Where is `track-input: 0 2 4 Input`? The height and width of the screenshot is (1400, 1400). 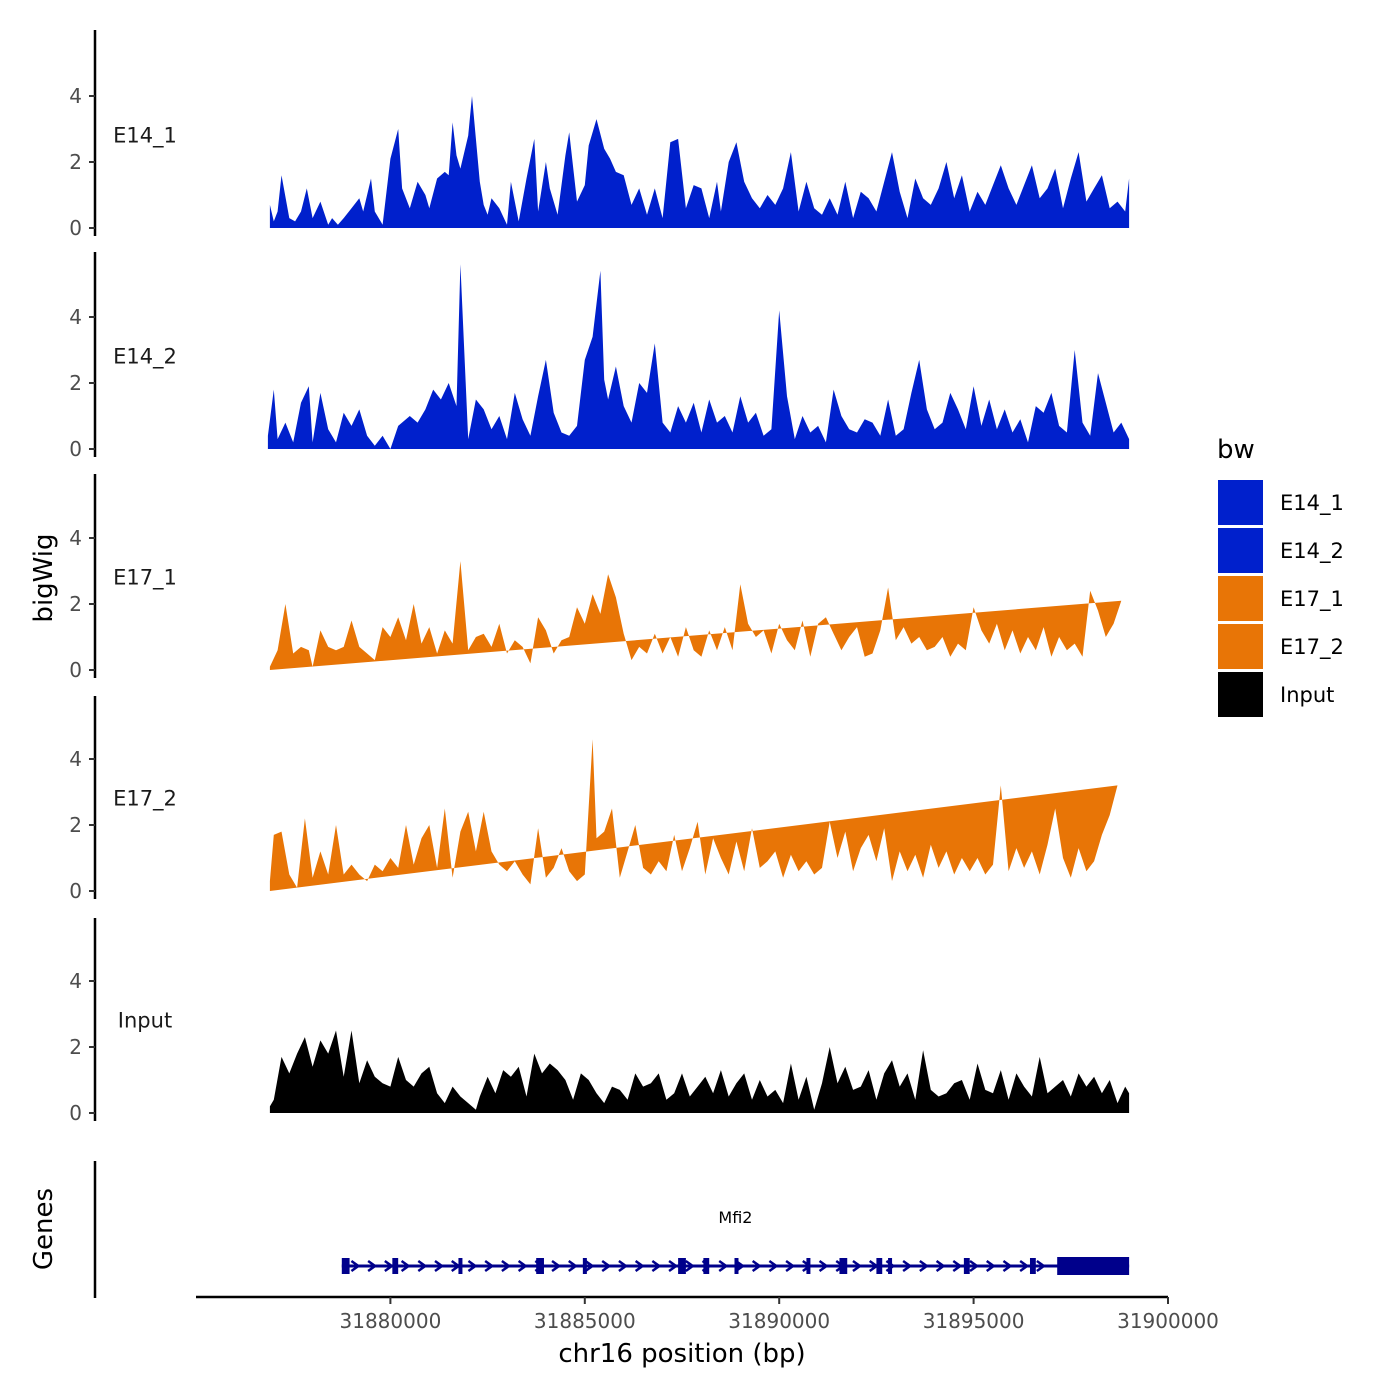
track-input: 0 2 4 Input is located at coordinates (599, 1021).